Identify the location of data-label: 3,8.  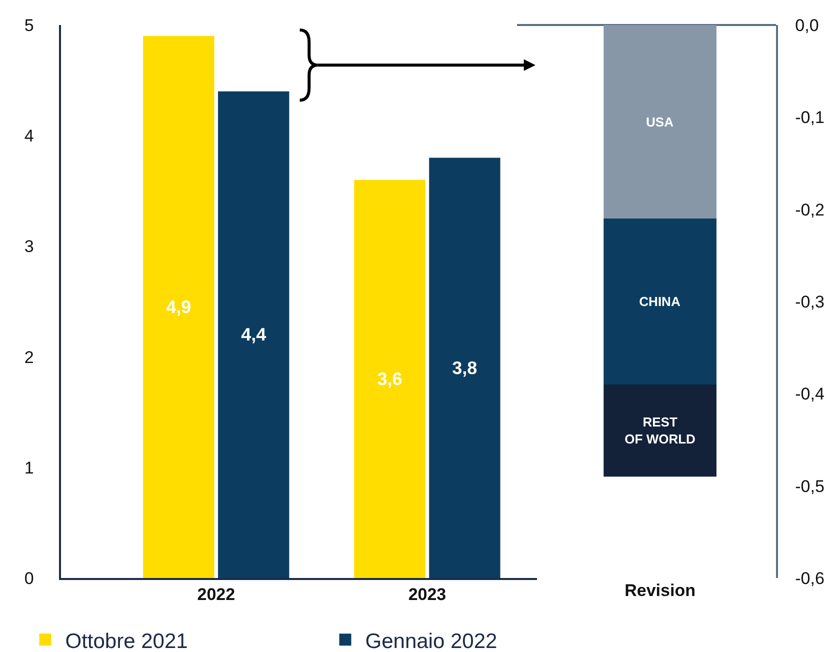
(465, 368).